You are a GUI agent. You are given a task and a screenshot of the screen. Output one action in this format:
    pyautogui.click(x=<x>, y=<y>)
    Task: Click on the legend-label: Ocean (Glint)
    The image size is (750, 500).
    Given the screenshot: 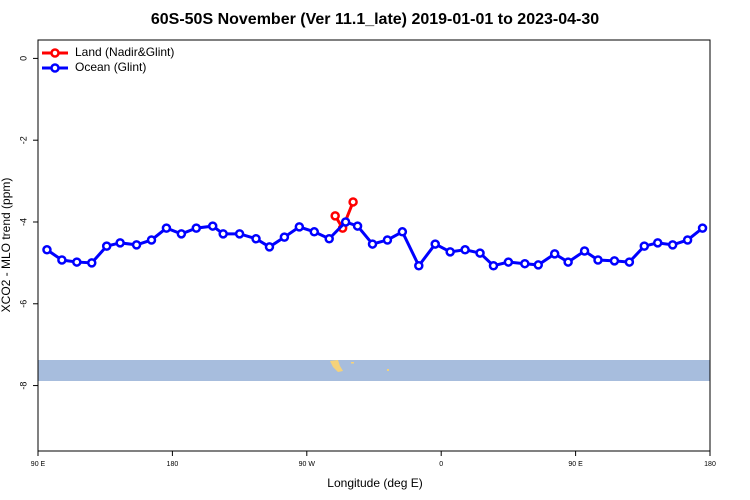 What is the action you would take?
    pyautogui.click(x=110, y=67)
    